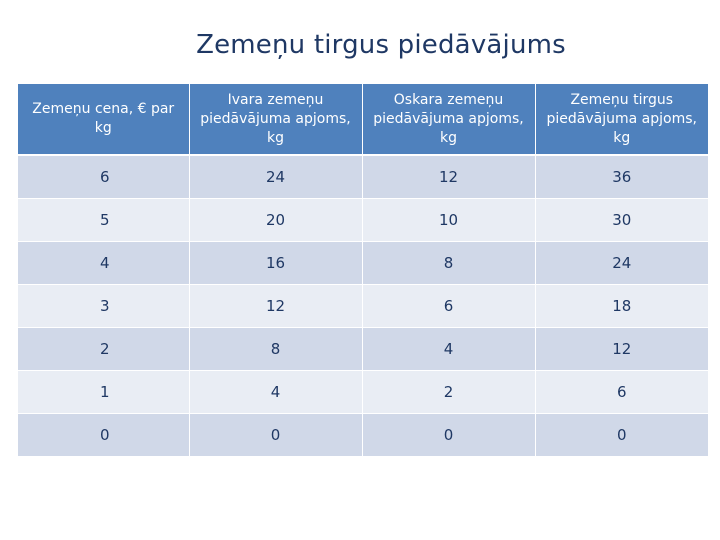  Describe the element at coordinates (104, 220) in the screenshot. I see `cell-price: 5` at that location.